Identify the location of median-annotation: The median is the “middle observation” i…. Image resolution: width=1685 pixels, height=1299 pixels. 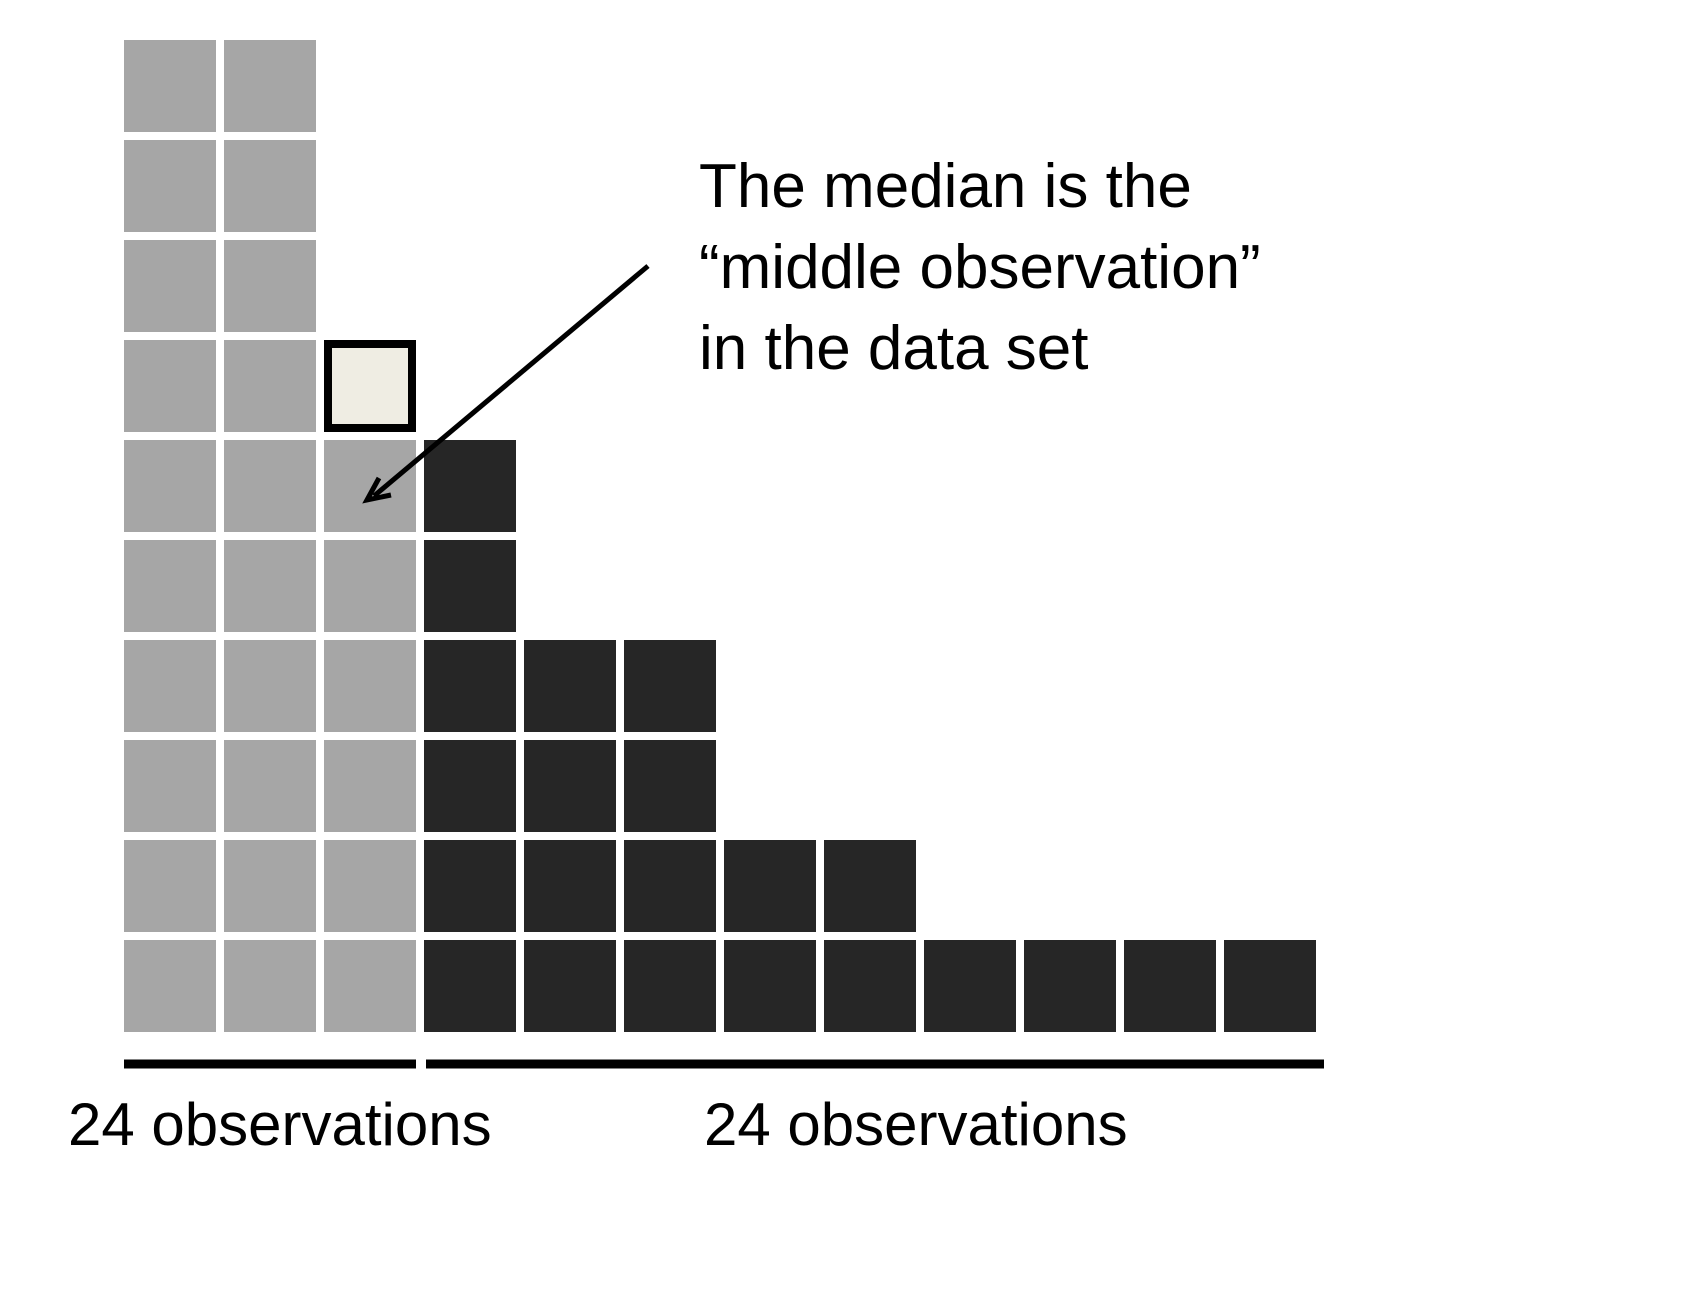
(980, 267).